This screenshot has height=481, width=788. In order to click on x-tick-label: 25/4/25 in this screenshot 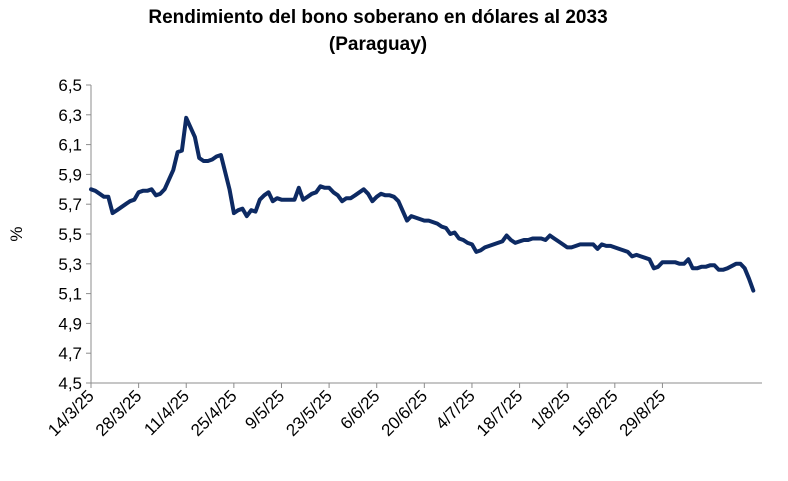, I will do `click(214, 413)`.